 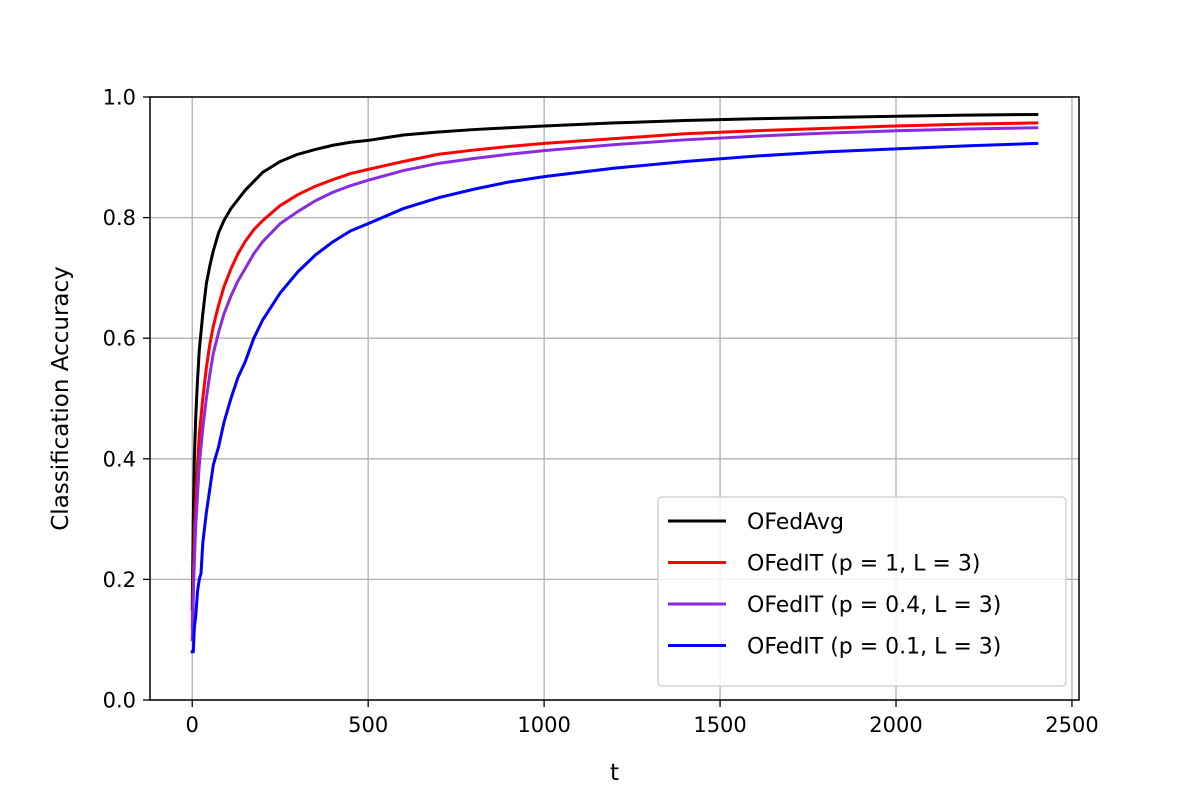 What do you see at coordinates (895, 725) in the screenshot?
I see `x-tick-label: 2000` at bounding box center [895, 725].